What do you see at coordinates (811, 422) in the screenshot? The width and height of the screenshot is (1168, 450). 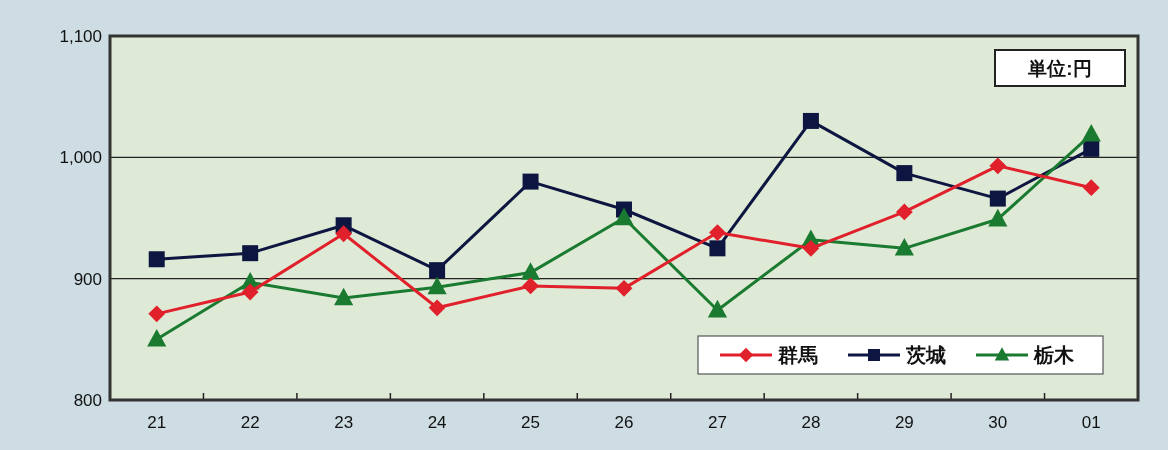 I see `x-tick-label: 28` at bounding box center [811, 422].